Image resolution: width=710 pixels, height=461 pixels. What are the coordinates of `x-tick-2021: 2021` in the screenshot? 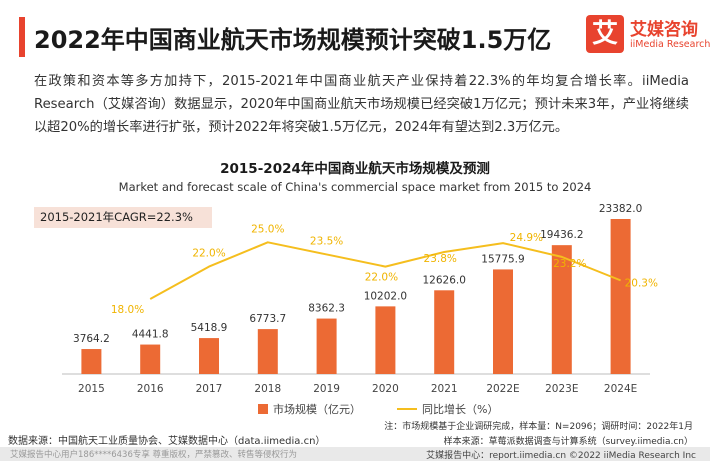 It's located at (444, 389).